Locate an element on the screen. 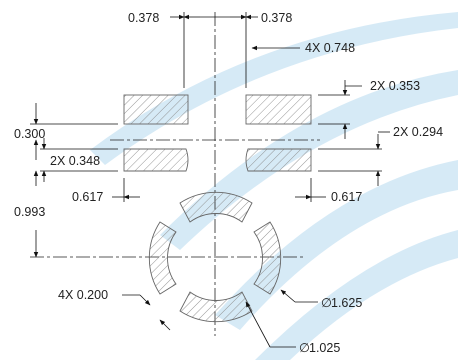 This screenshot has width=458, height=360. ring-segment-right is located at coordinates (267, 258).